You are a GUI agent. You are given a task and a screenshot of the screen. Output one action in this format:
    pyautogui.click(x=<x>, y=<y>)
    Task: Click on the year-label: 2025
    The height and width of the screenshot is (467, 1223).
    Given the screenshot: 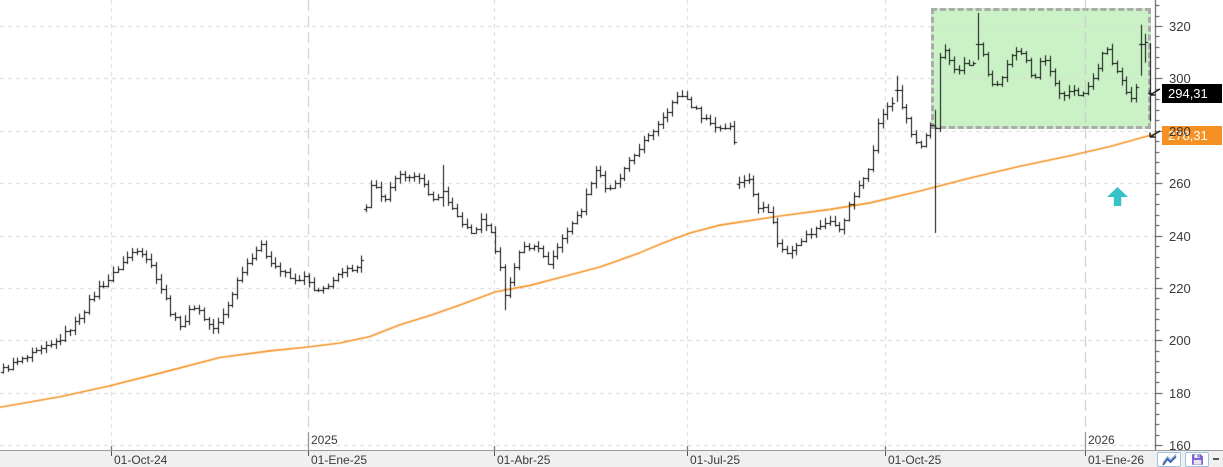 What is the action you would take?
    pyautogui.click(x=324, y=440)
    